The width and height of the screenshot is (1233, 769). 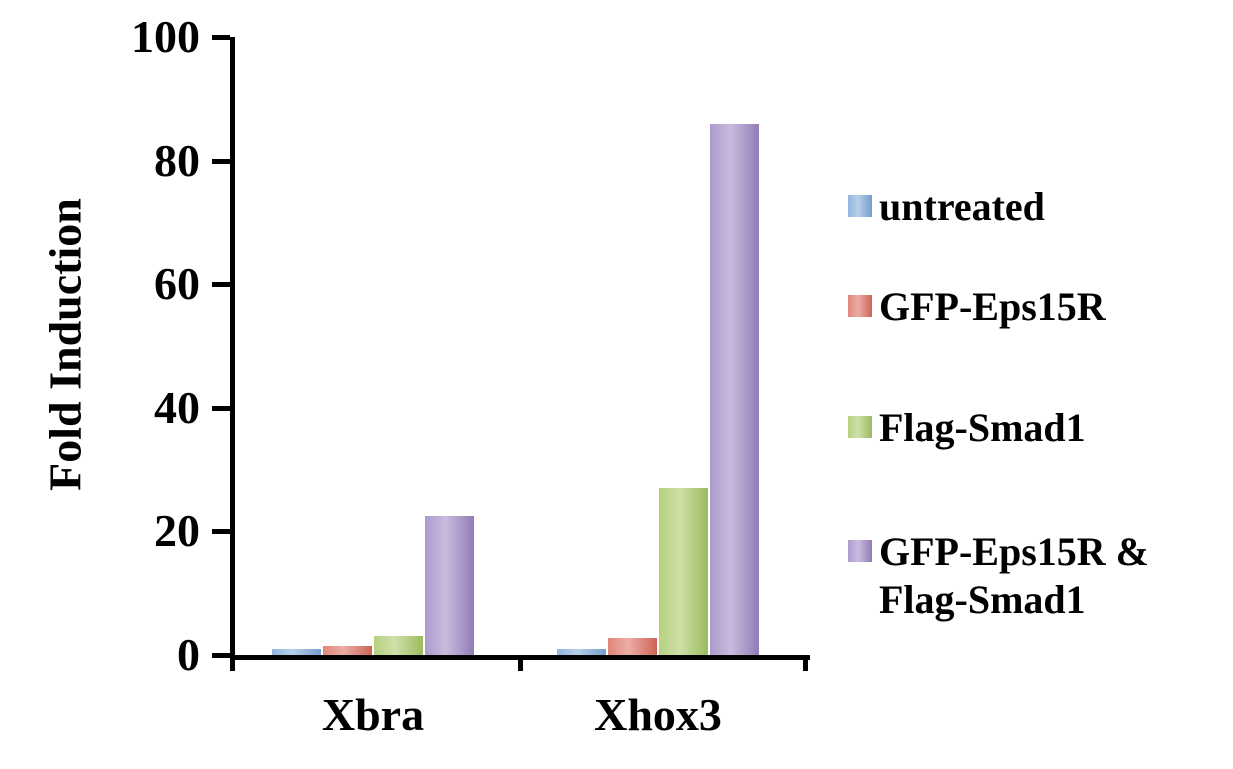 I want to click on legend-label: Flag-Smad1, so click(x=982, y=427).